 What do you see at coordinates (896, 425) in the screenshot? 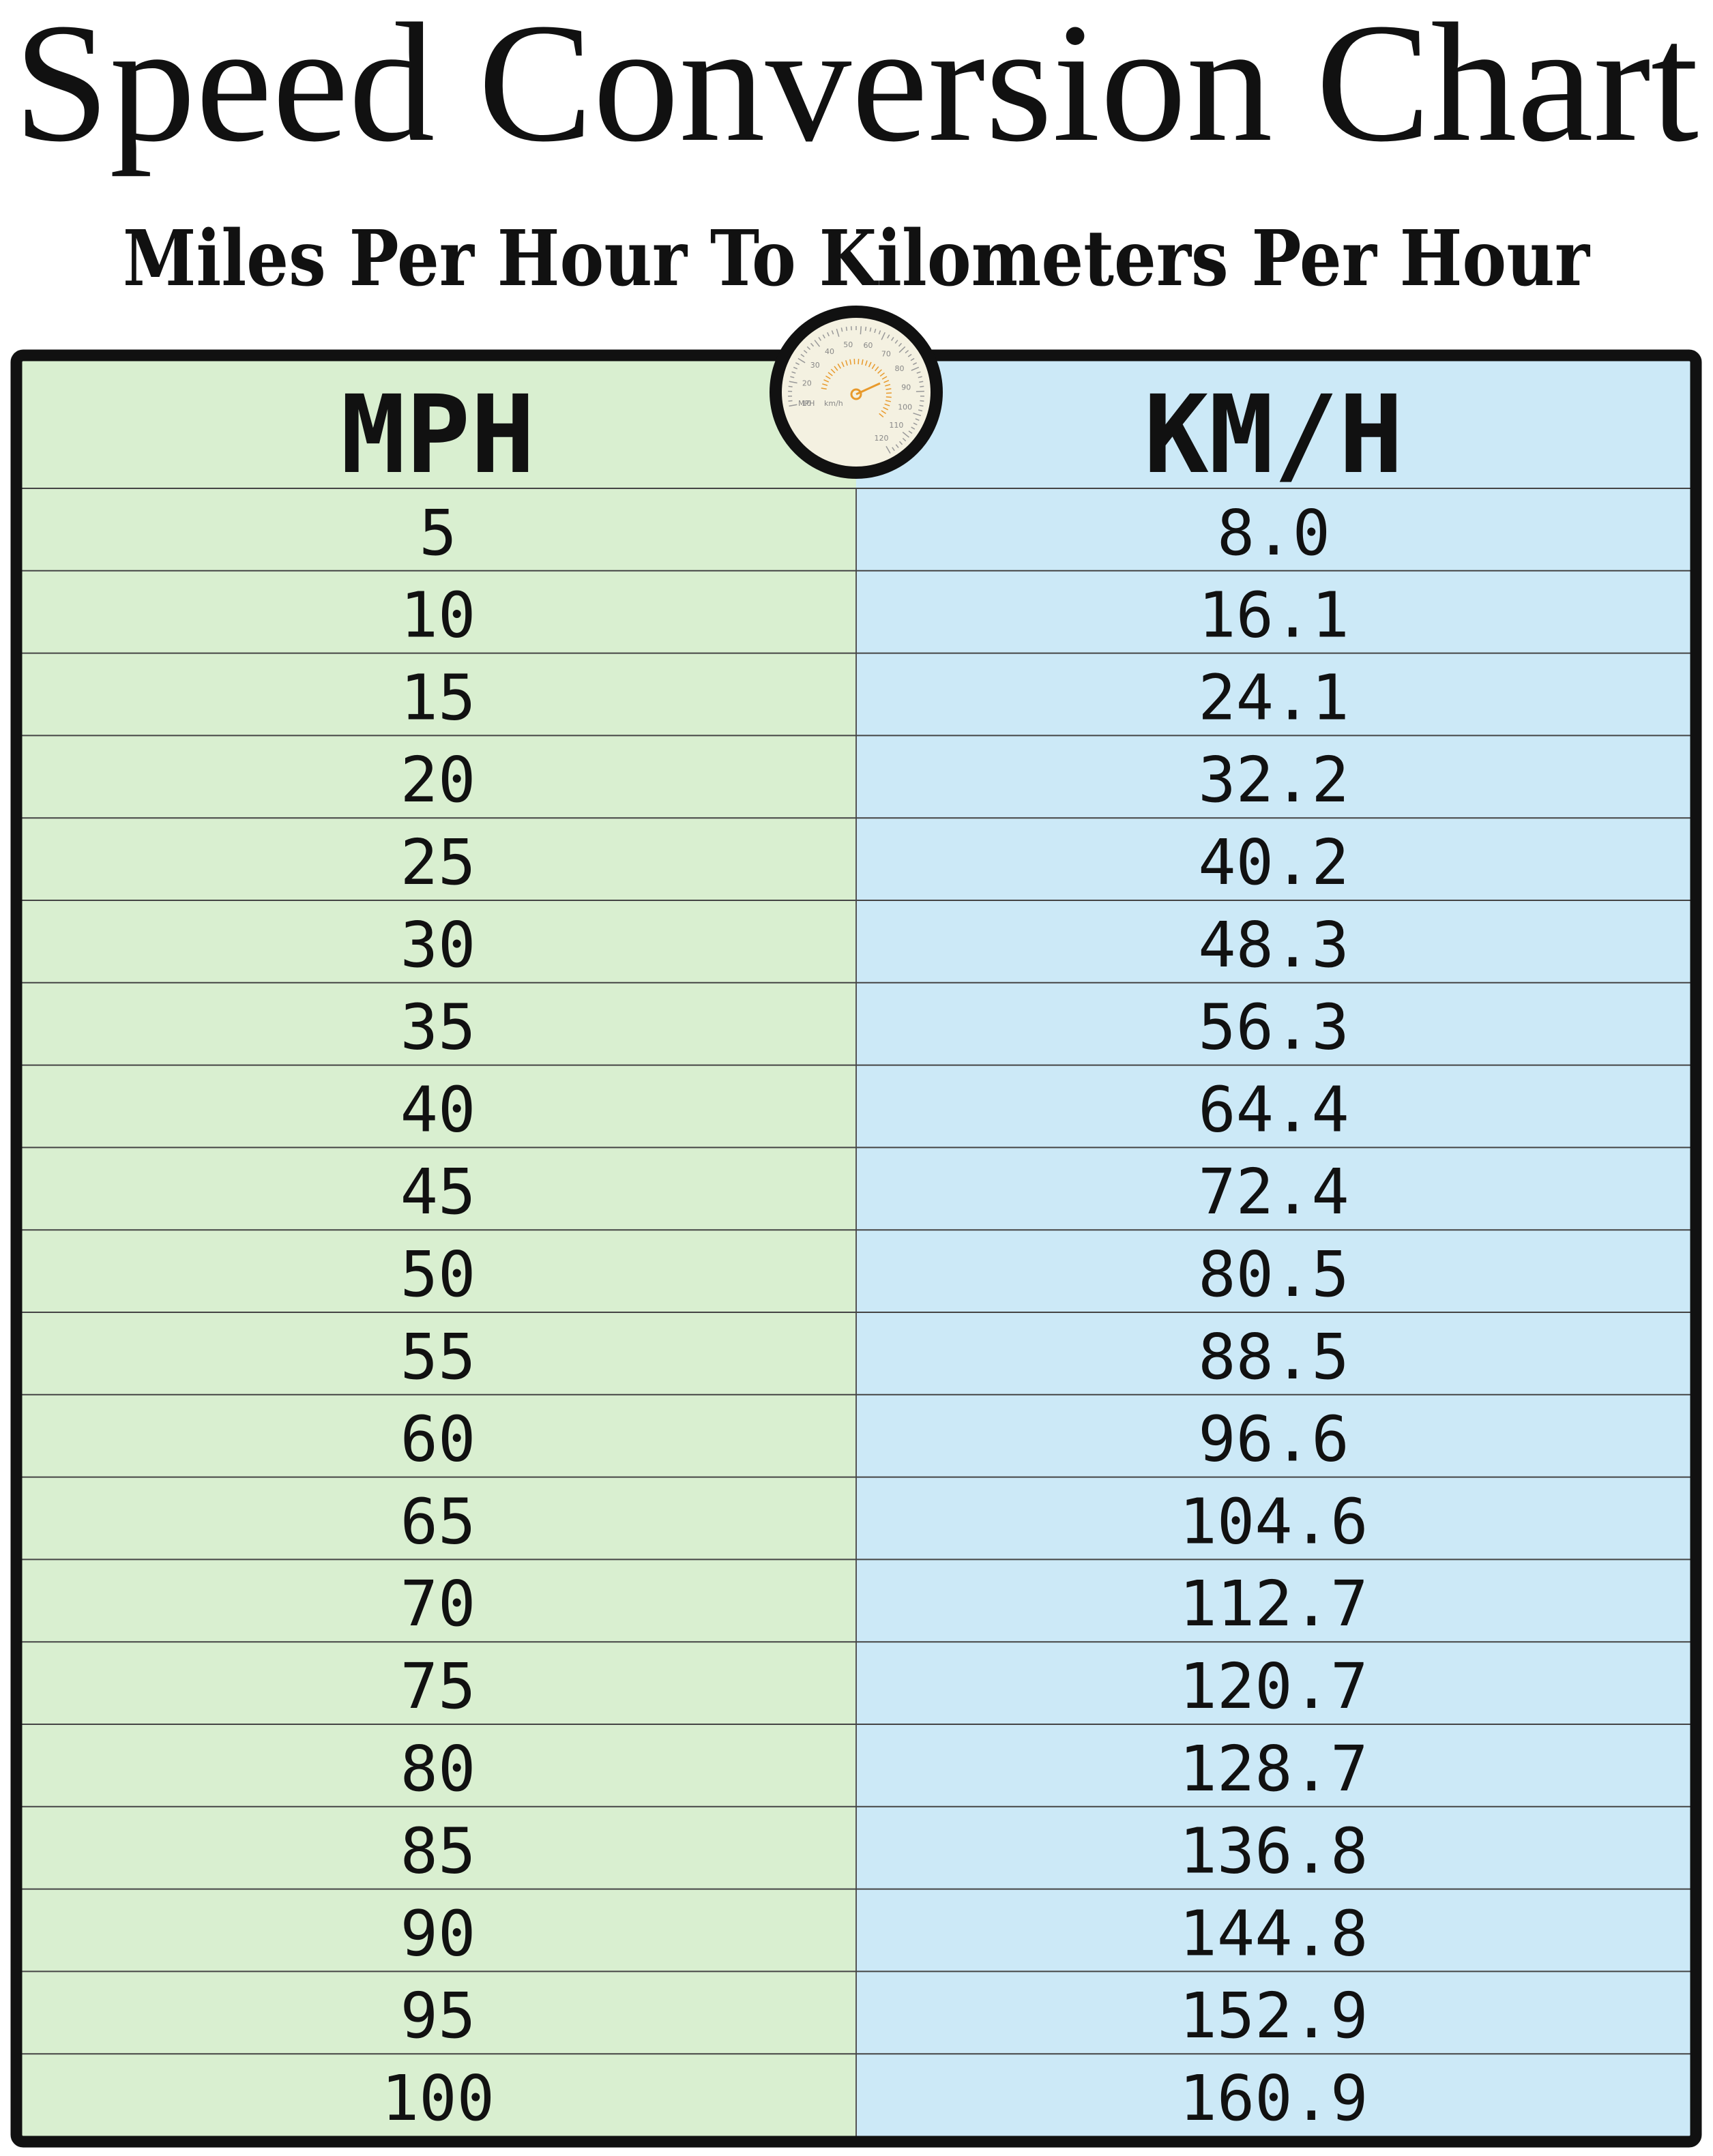
I see `gauge-label: 110` at bounding box center [896, 425].